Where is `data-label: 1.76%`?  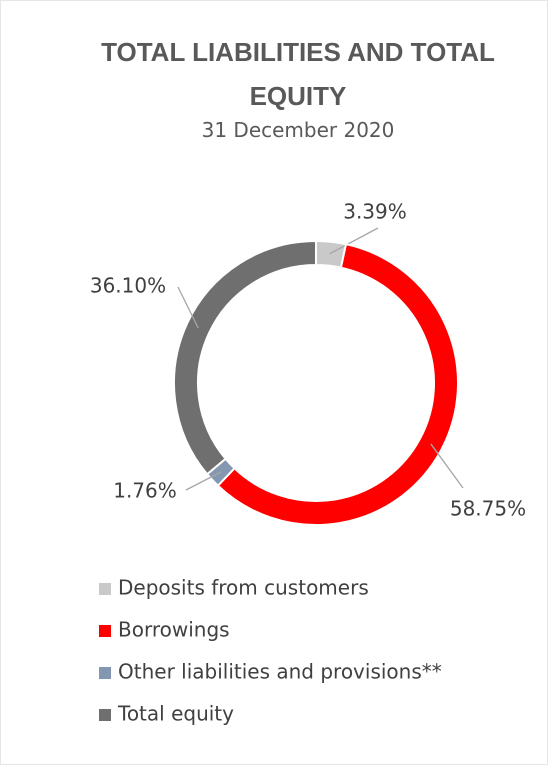 data-label: 1.76% is located at coordinates (145, 491).